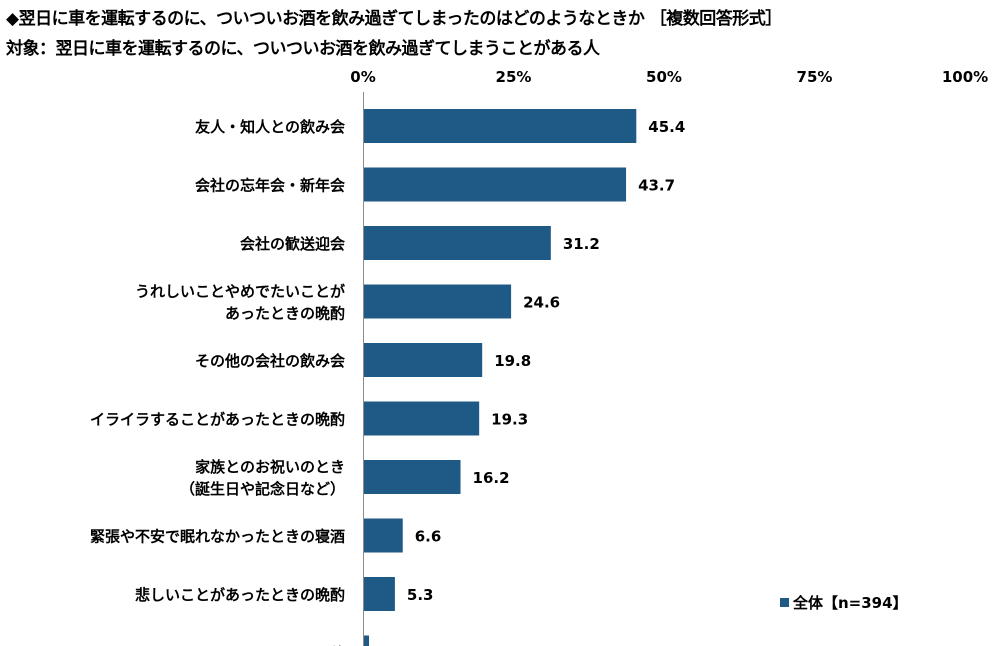 Image resolution: width=1000 pixels, height=646 pixels. Describe the element at coordinates (581, 244) in the screenshot. I see `value-label: 31.2` at that location.